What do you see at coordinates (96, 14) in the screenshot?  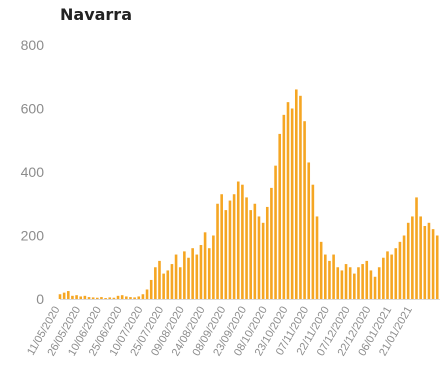 I see `chart-title: Navarra` at bounding box center [96, 14].